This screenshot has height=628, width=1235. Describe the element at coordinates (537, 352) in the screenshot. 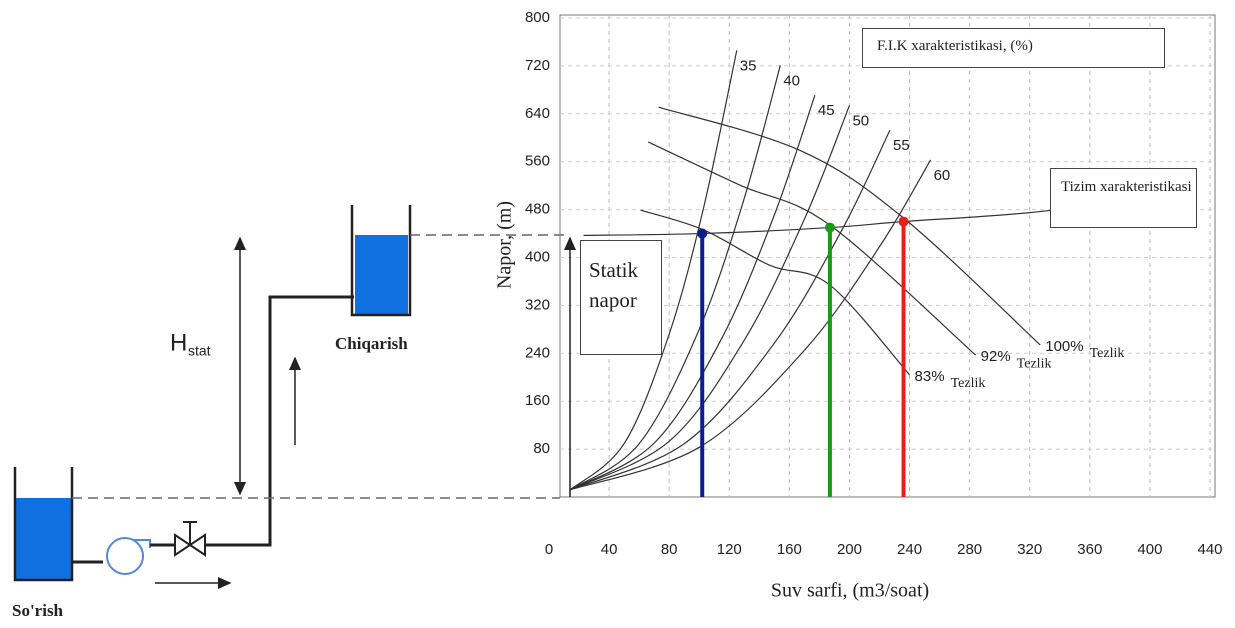

I see `y-tick-label: 240` at that location.